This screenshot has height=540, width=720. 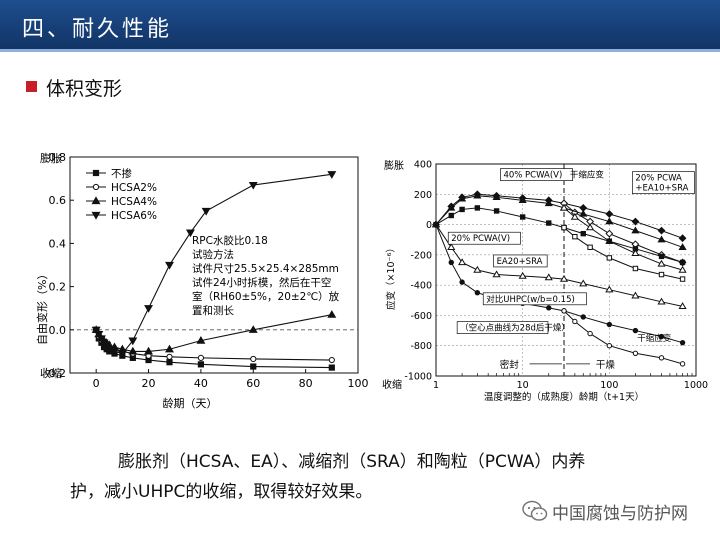 I want to click on region-label-drying: 干燥, so click(x=606, y=365).